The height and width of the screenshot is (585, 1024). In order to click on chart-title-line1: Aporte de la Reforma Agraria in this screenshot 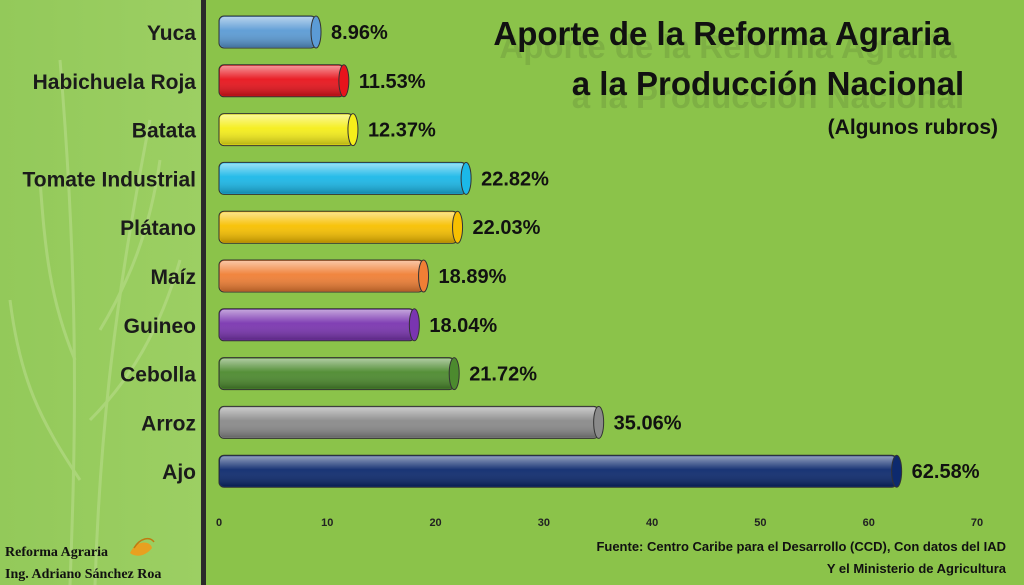, I will do `click(722, 33)`.